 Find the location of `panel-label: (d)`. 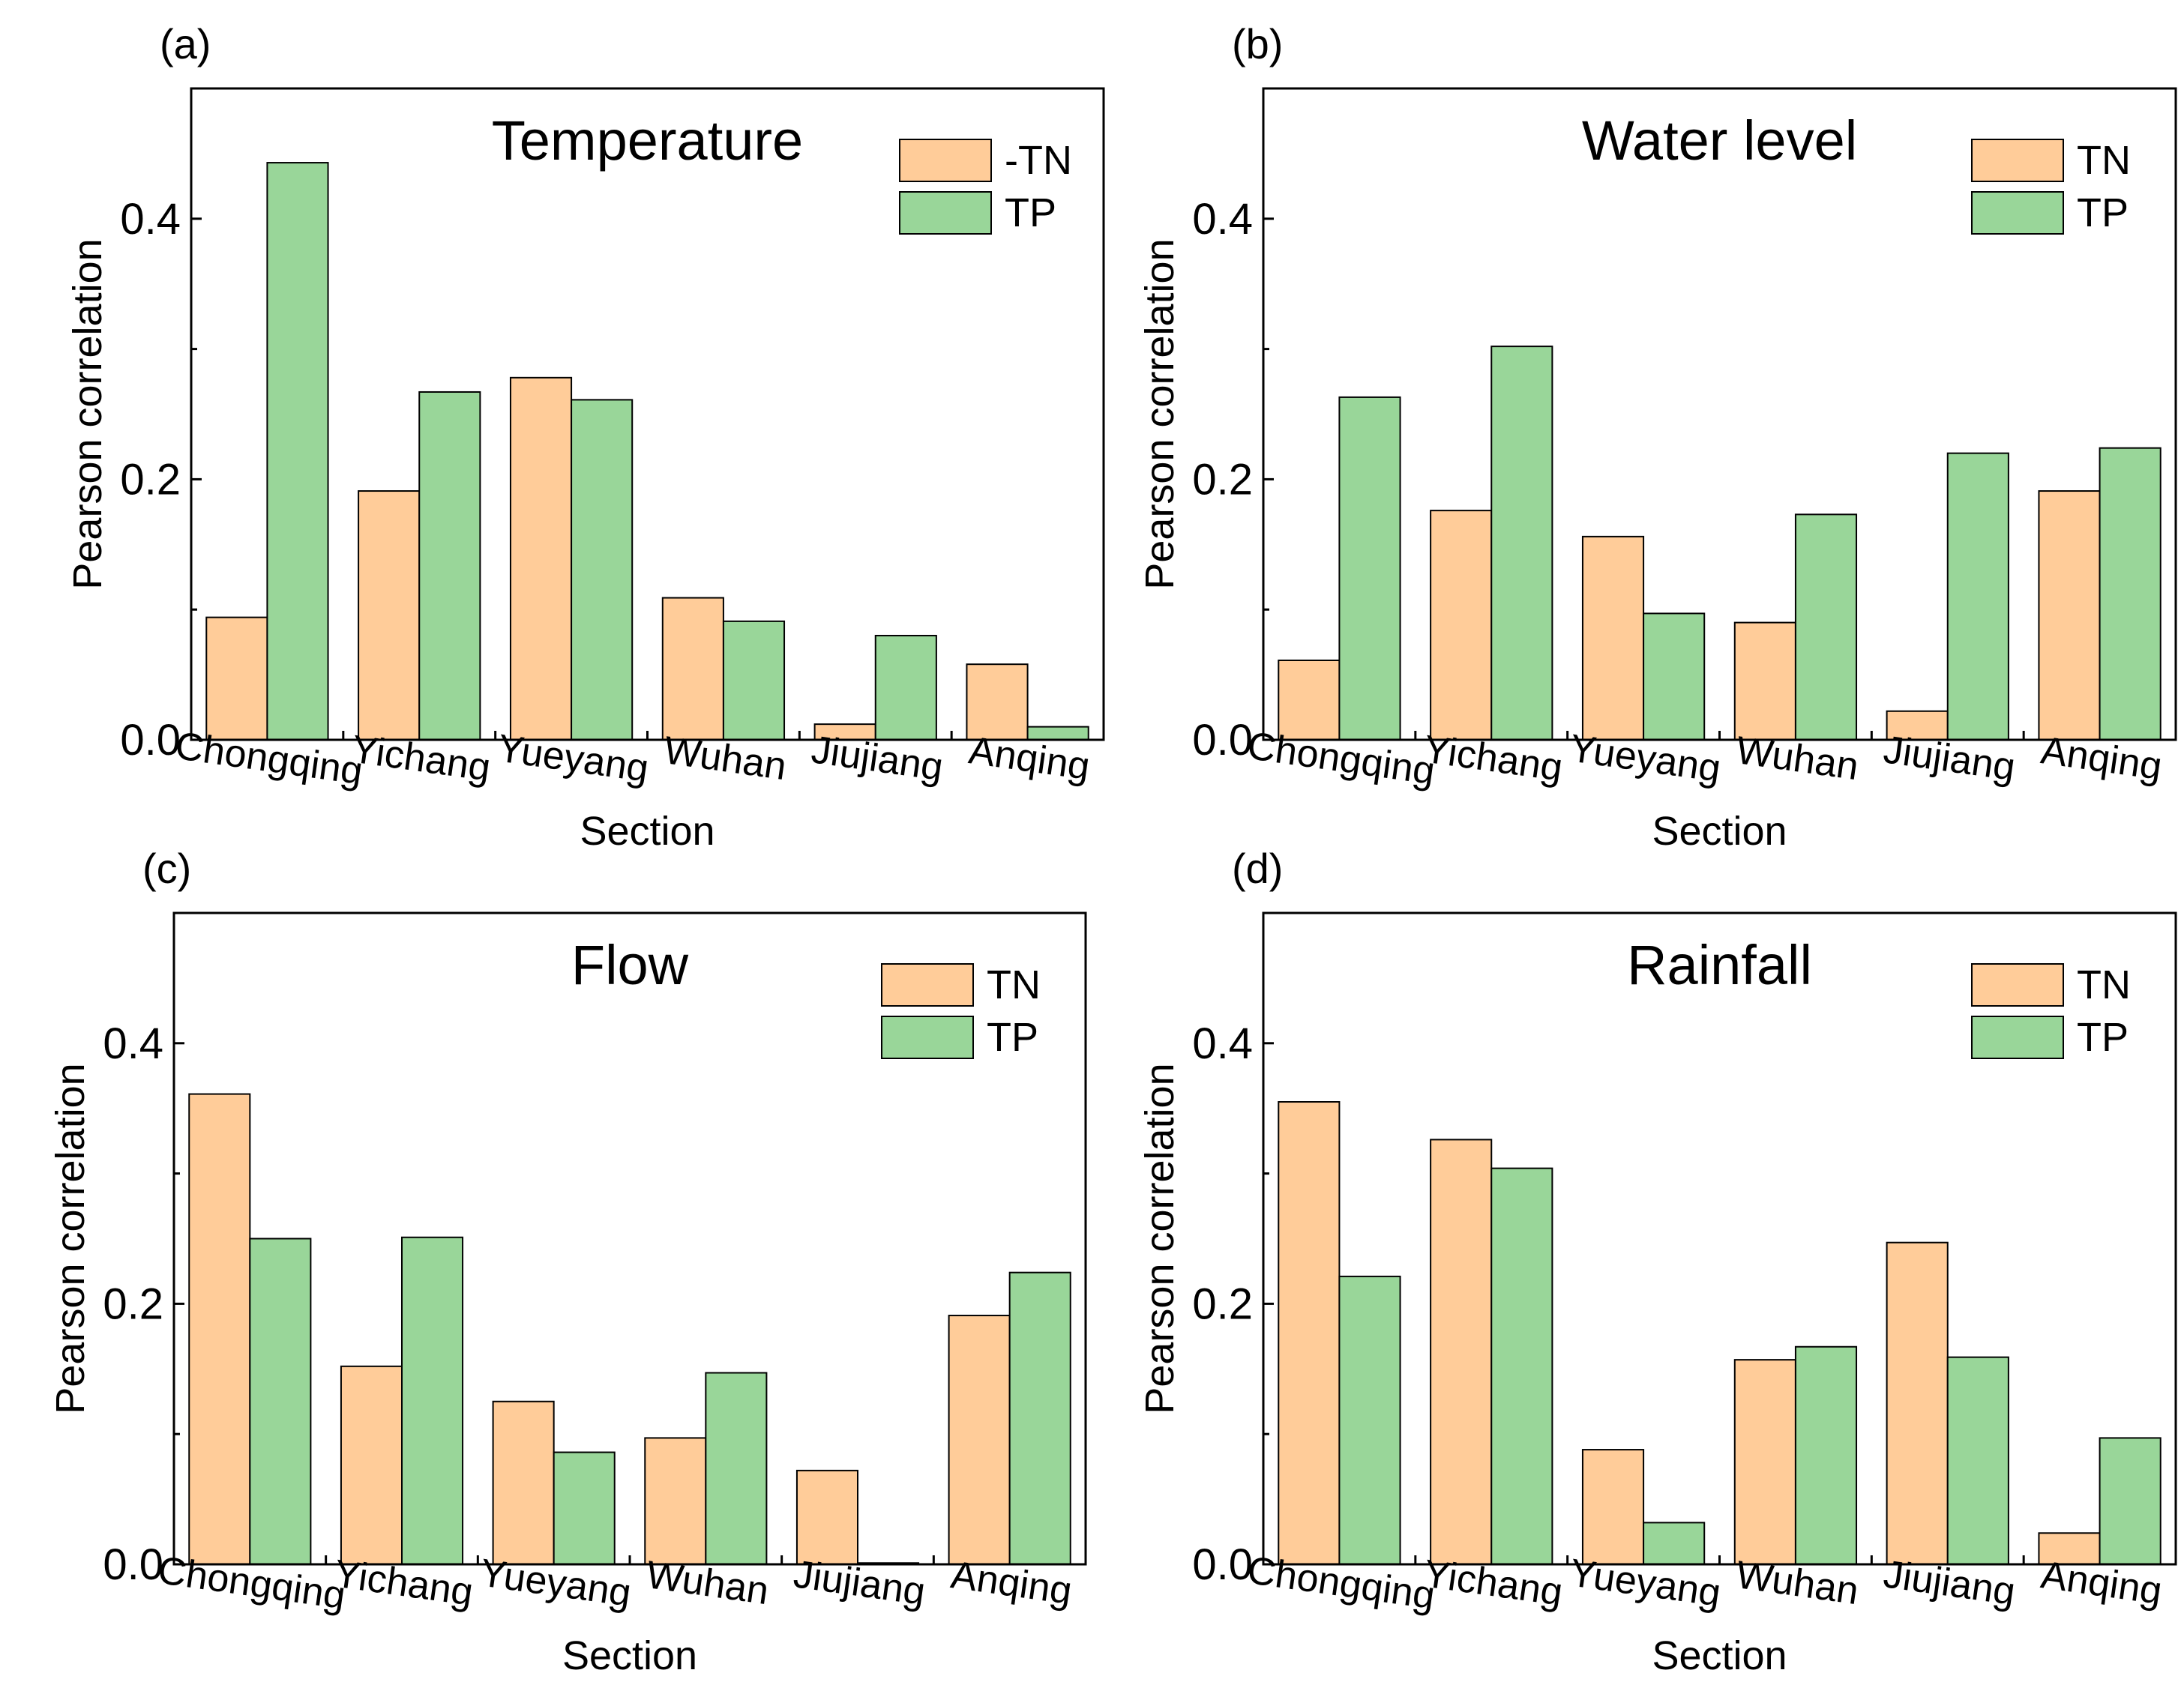

panel-label: (d) is located at coordinates (1257, 868).